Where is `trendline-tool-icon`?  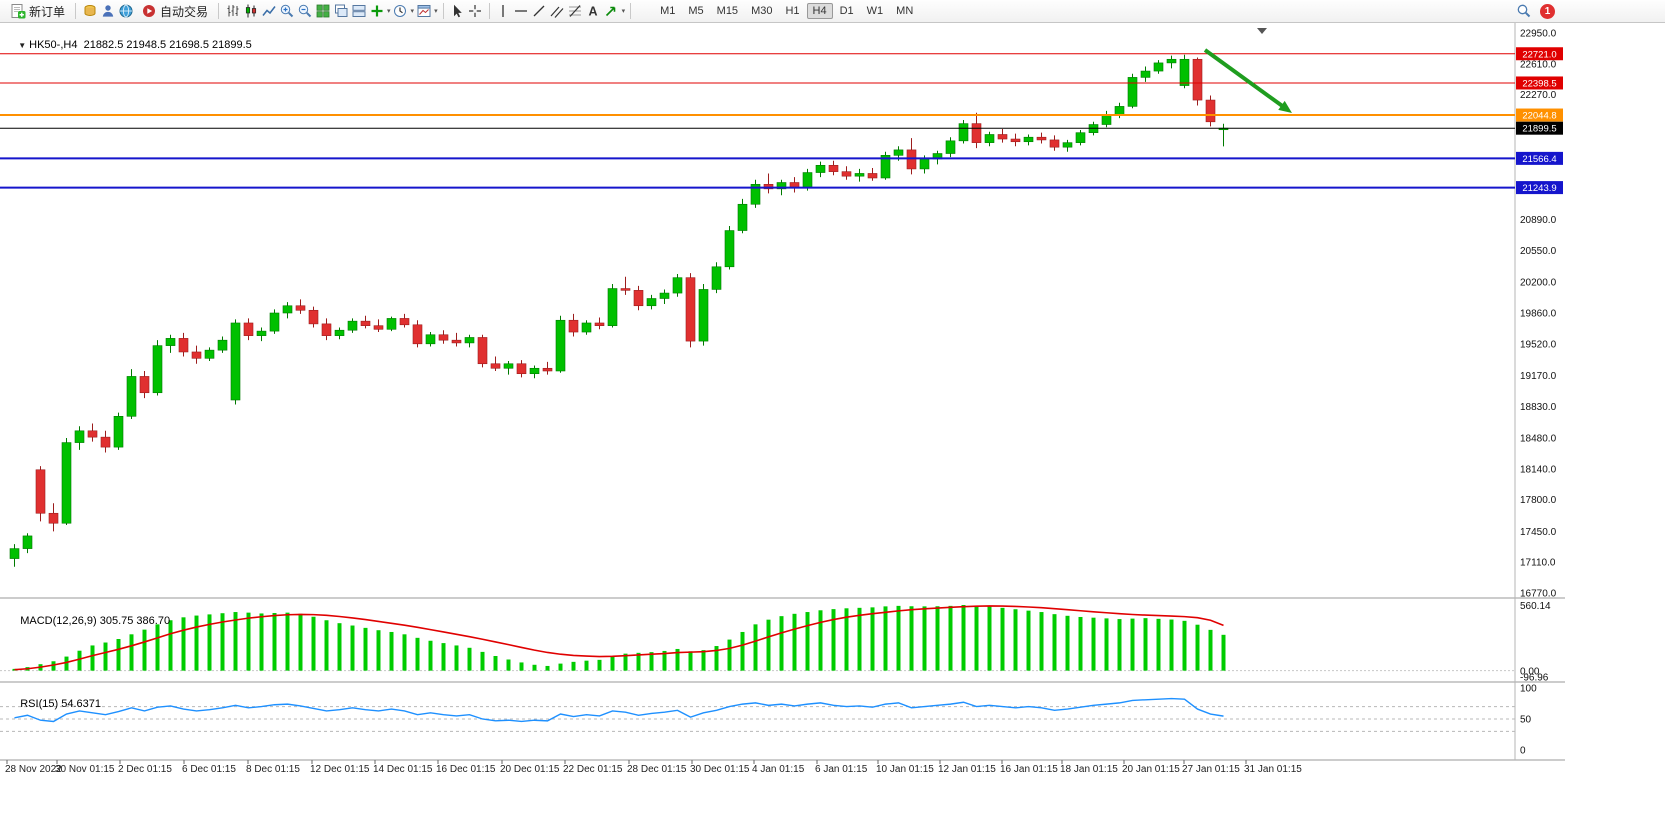
trendline-tool-icon is located at coordinates (539, 11).